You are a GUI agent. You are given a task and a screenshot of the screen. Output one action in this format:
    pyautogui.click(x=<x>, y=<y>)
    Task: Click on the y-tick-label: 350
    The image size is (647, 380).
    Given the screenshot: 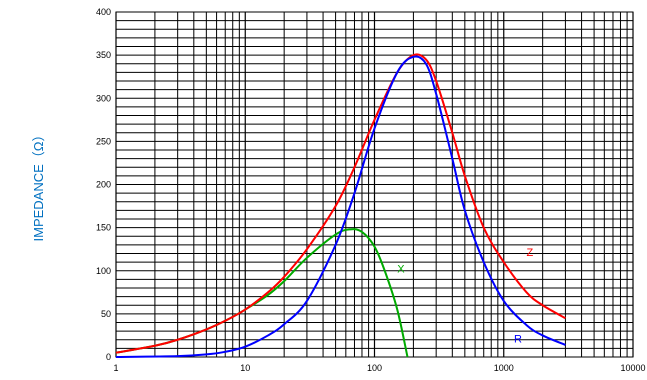 What is the action you would take?
    pyautogui.click(x=103, y=55)
    